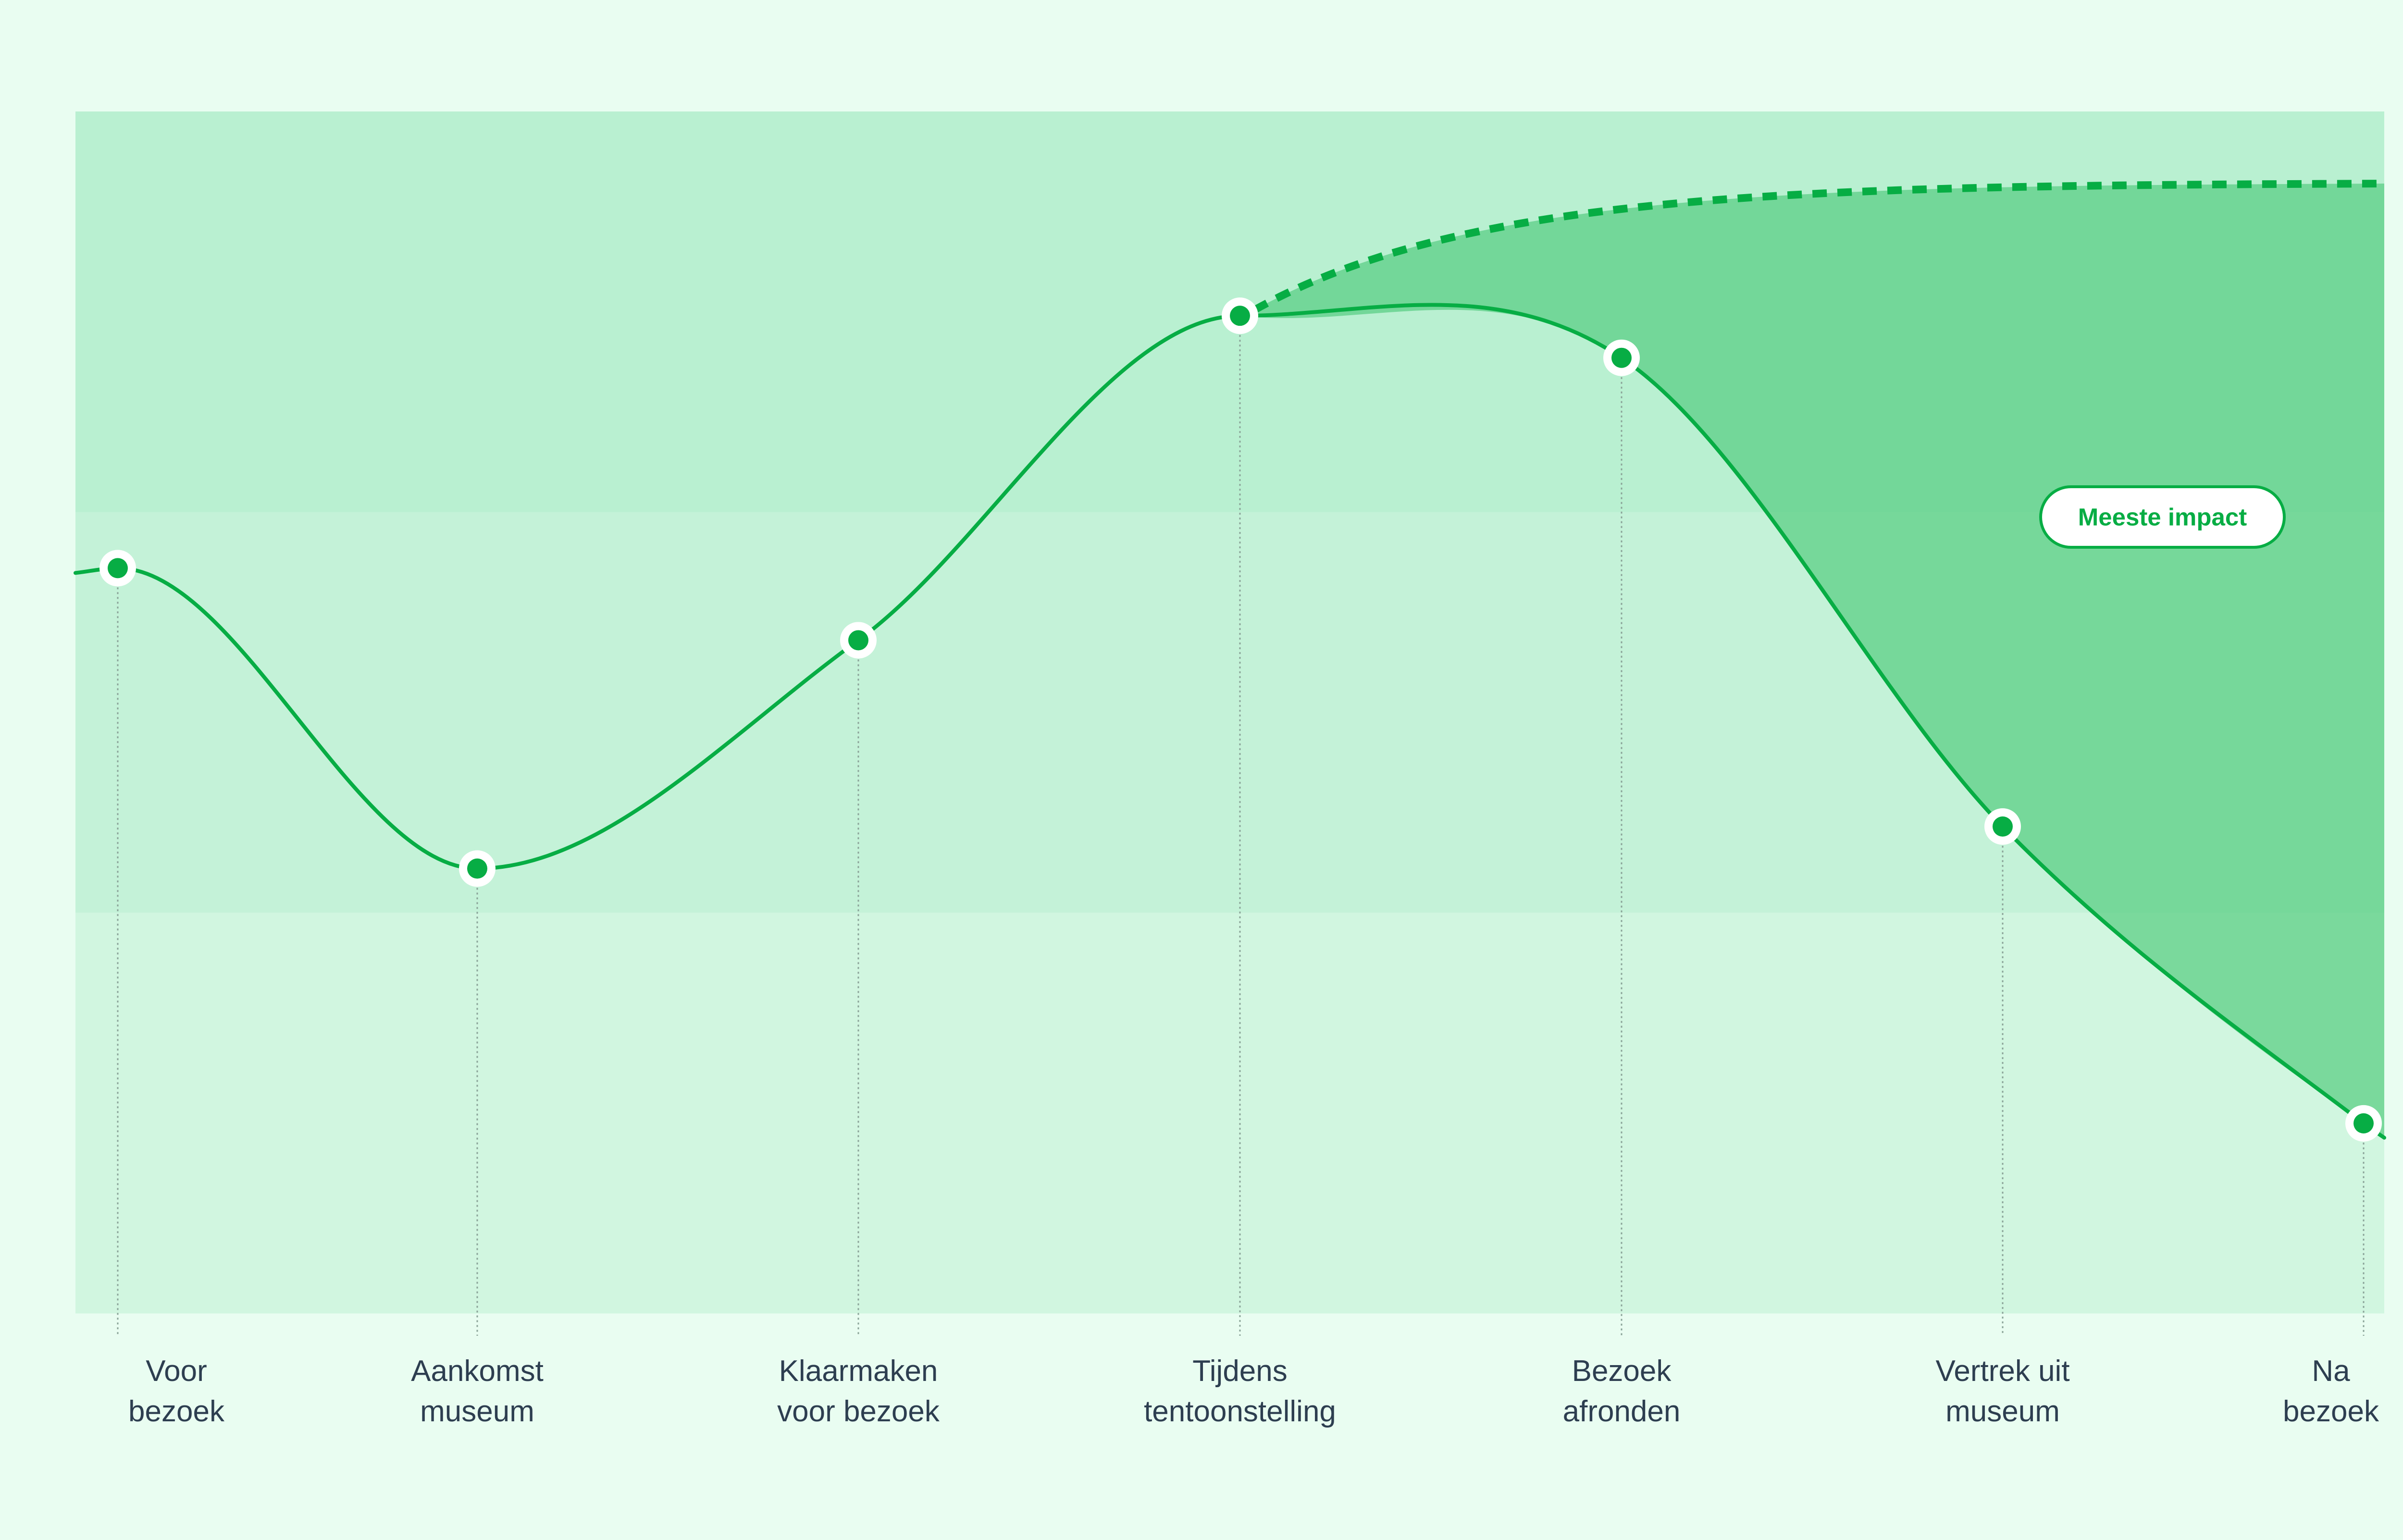 This screenshot has height=1540, width=2403. Describe the element at coordinates (2331, 1371) in the screenshot. I see `x-tick-label-line: Na` at that location.